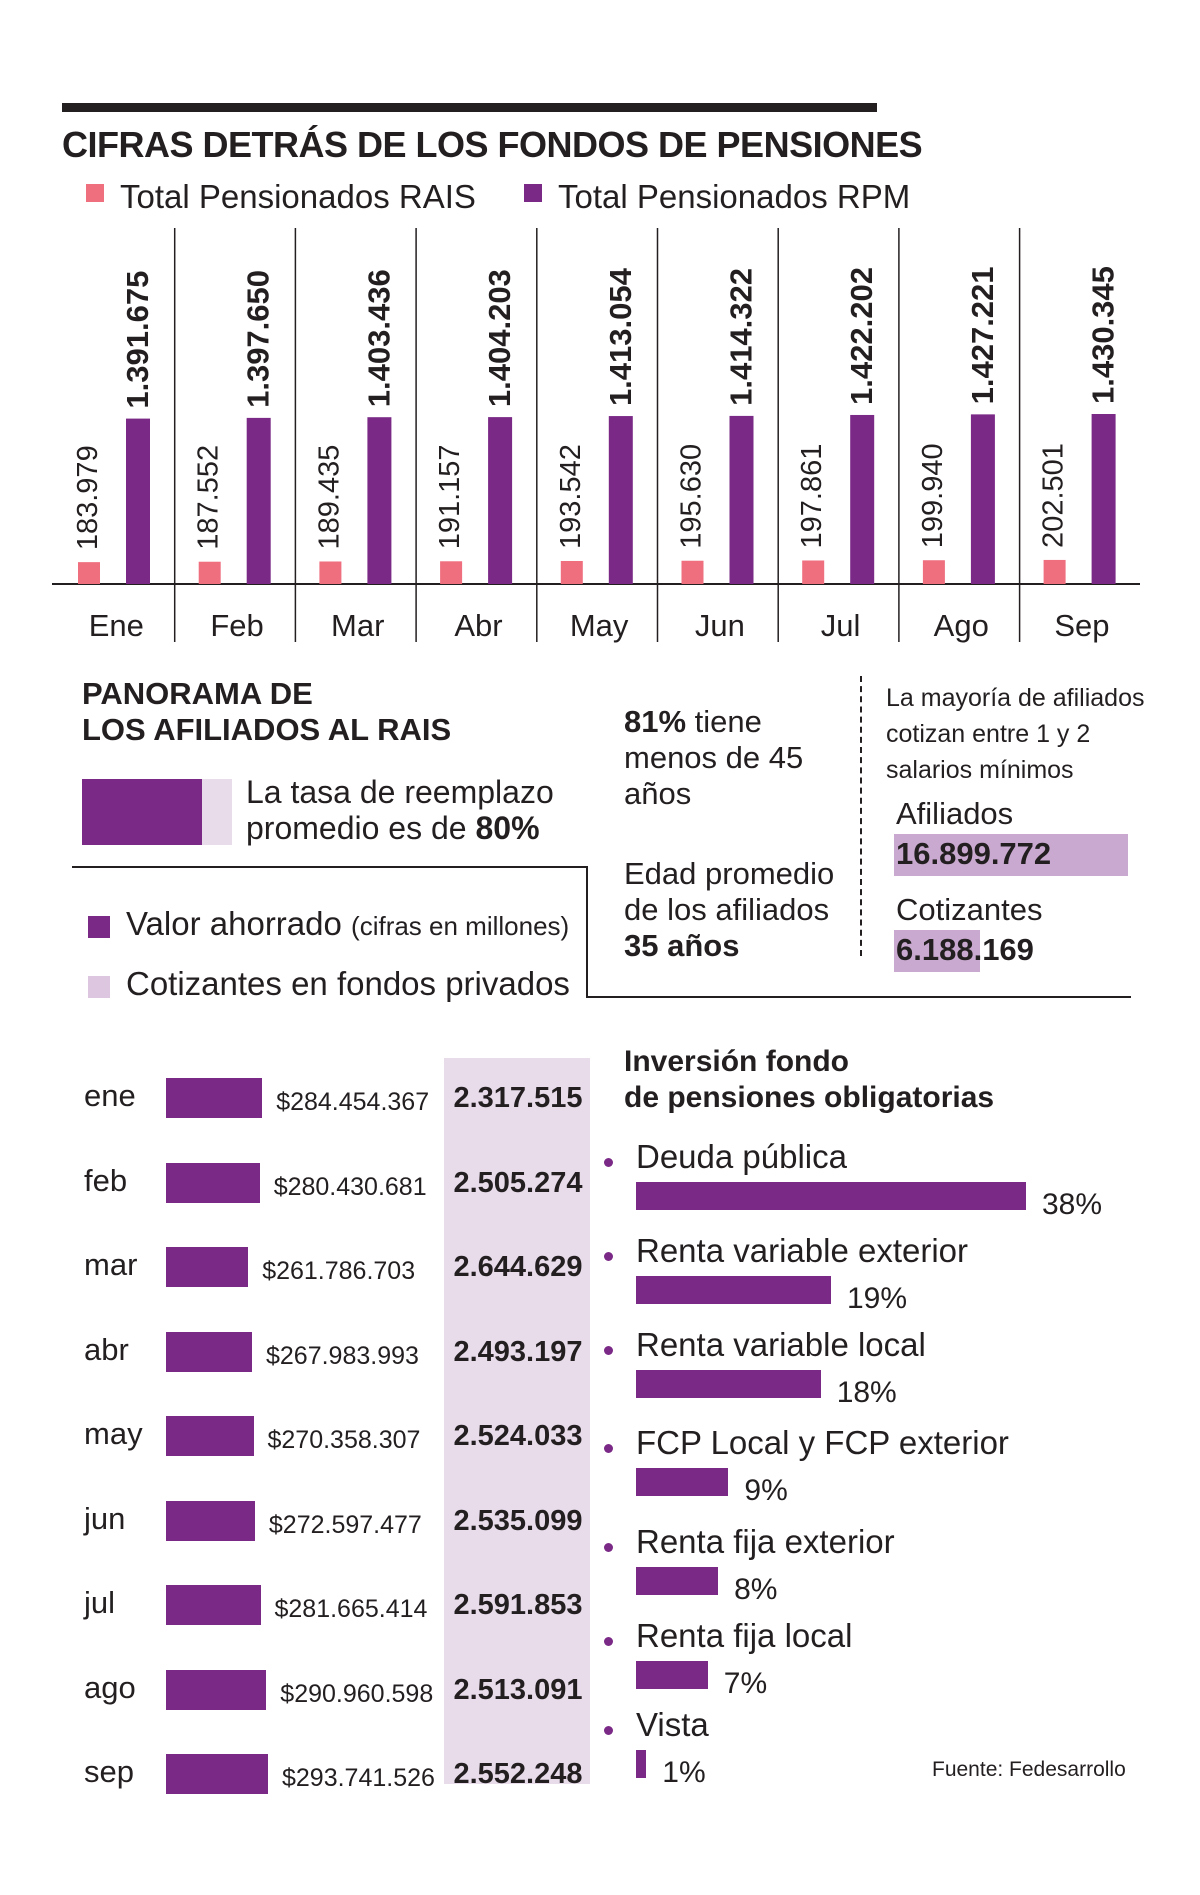 This screenshot has height=1895, width=1200. Describe the element at coordinates (499, 338) in the screenshot. I see `rpm-value-label: 1.404.203` at that location.